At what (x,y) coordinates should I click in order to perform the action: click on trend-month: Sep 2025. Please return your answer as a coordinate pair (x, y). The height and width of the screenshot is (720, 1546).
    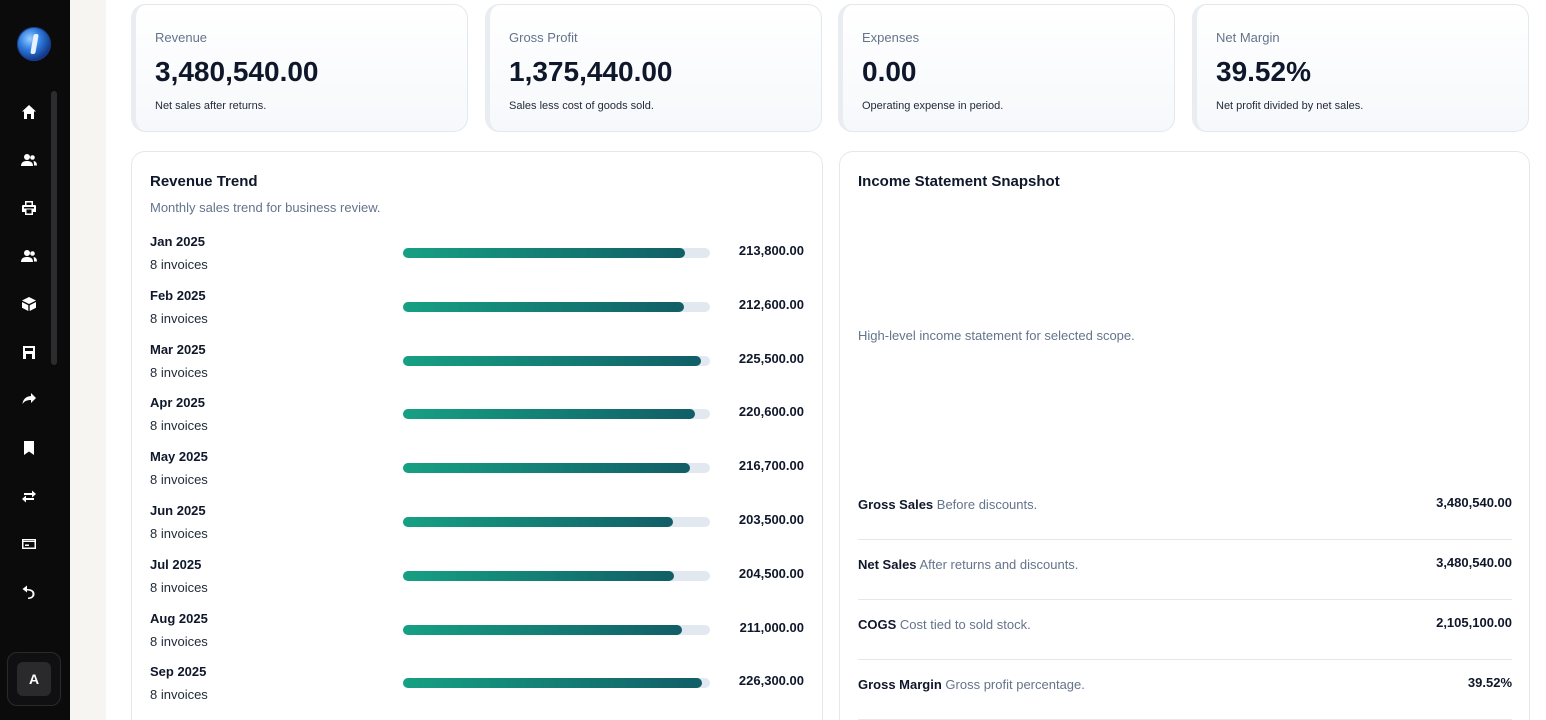
    Looking at the image, I should click on (178, 672).